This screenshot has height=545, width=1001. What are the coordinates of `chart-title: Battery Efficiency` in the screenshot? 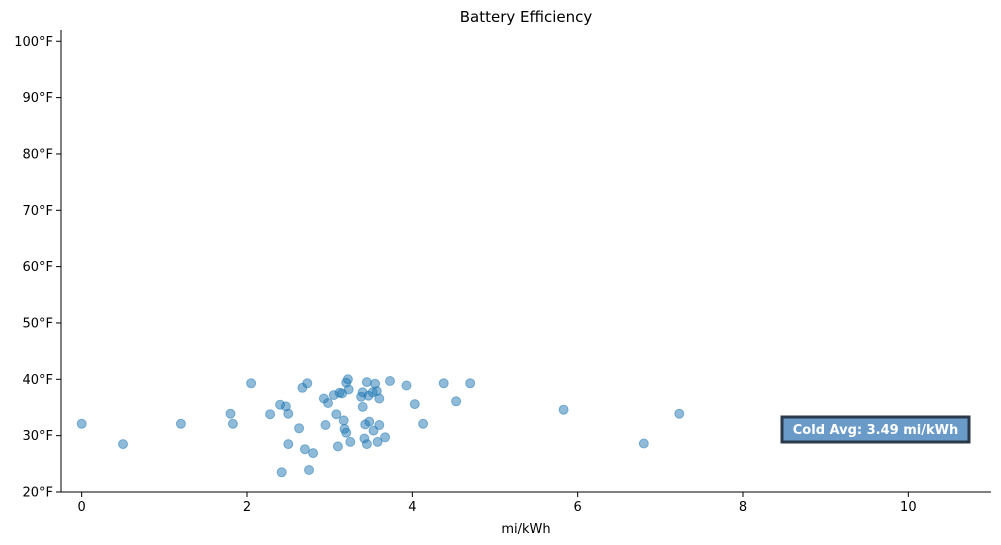 It's located at (526, 17).